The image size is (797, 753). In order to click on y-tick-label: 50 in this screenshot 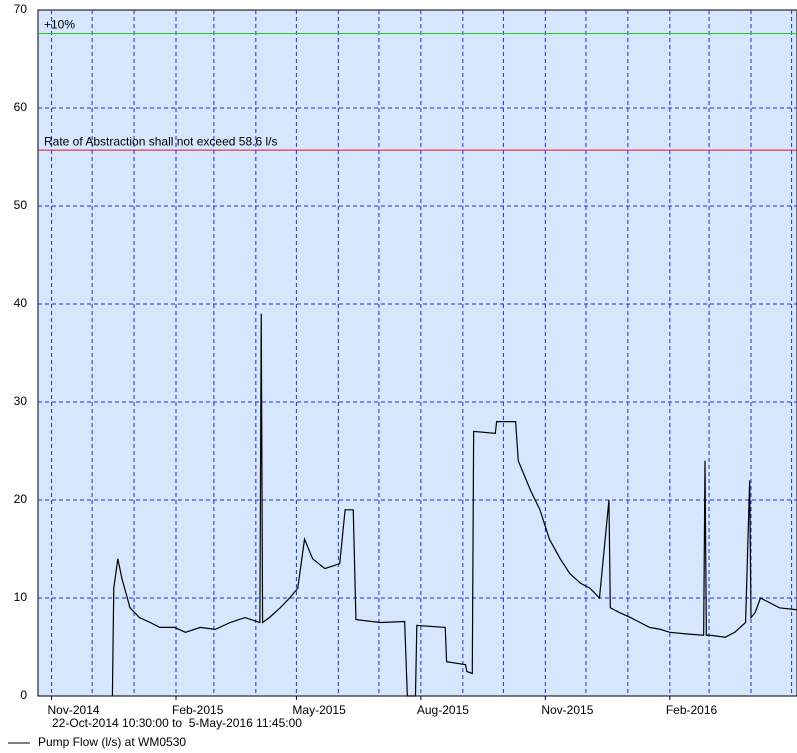, I will do `click(21, 205)`.